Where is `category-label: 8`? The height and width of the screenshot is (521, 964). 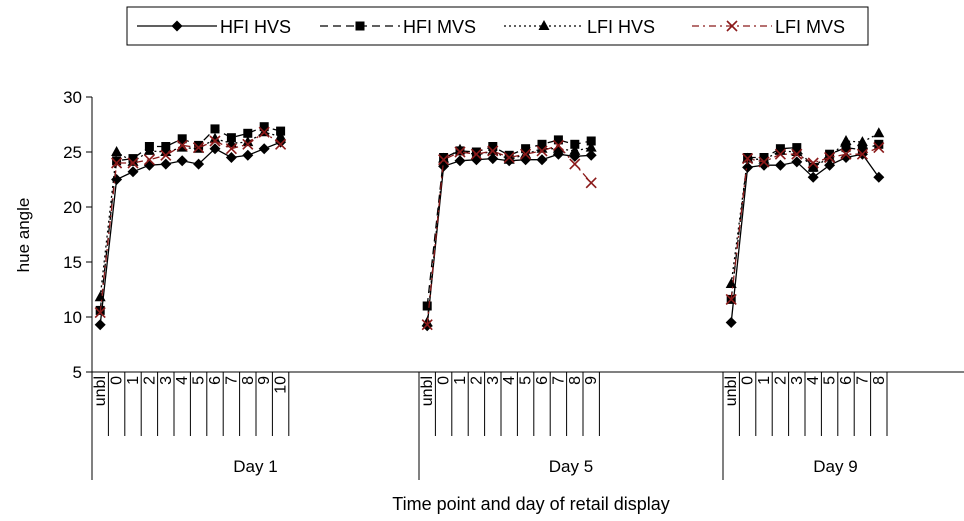
category-label: 8 is located at coordinates (248, 380).